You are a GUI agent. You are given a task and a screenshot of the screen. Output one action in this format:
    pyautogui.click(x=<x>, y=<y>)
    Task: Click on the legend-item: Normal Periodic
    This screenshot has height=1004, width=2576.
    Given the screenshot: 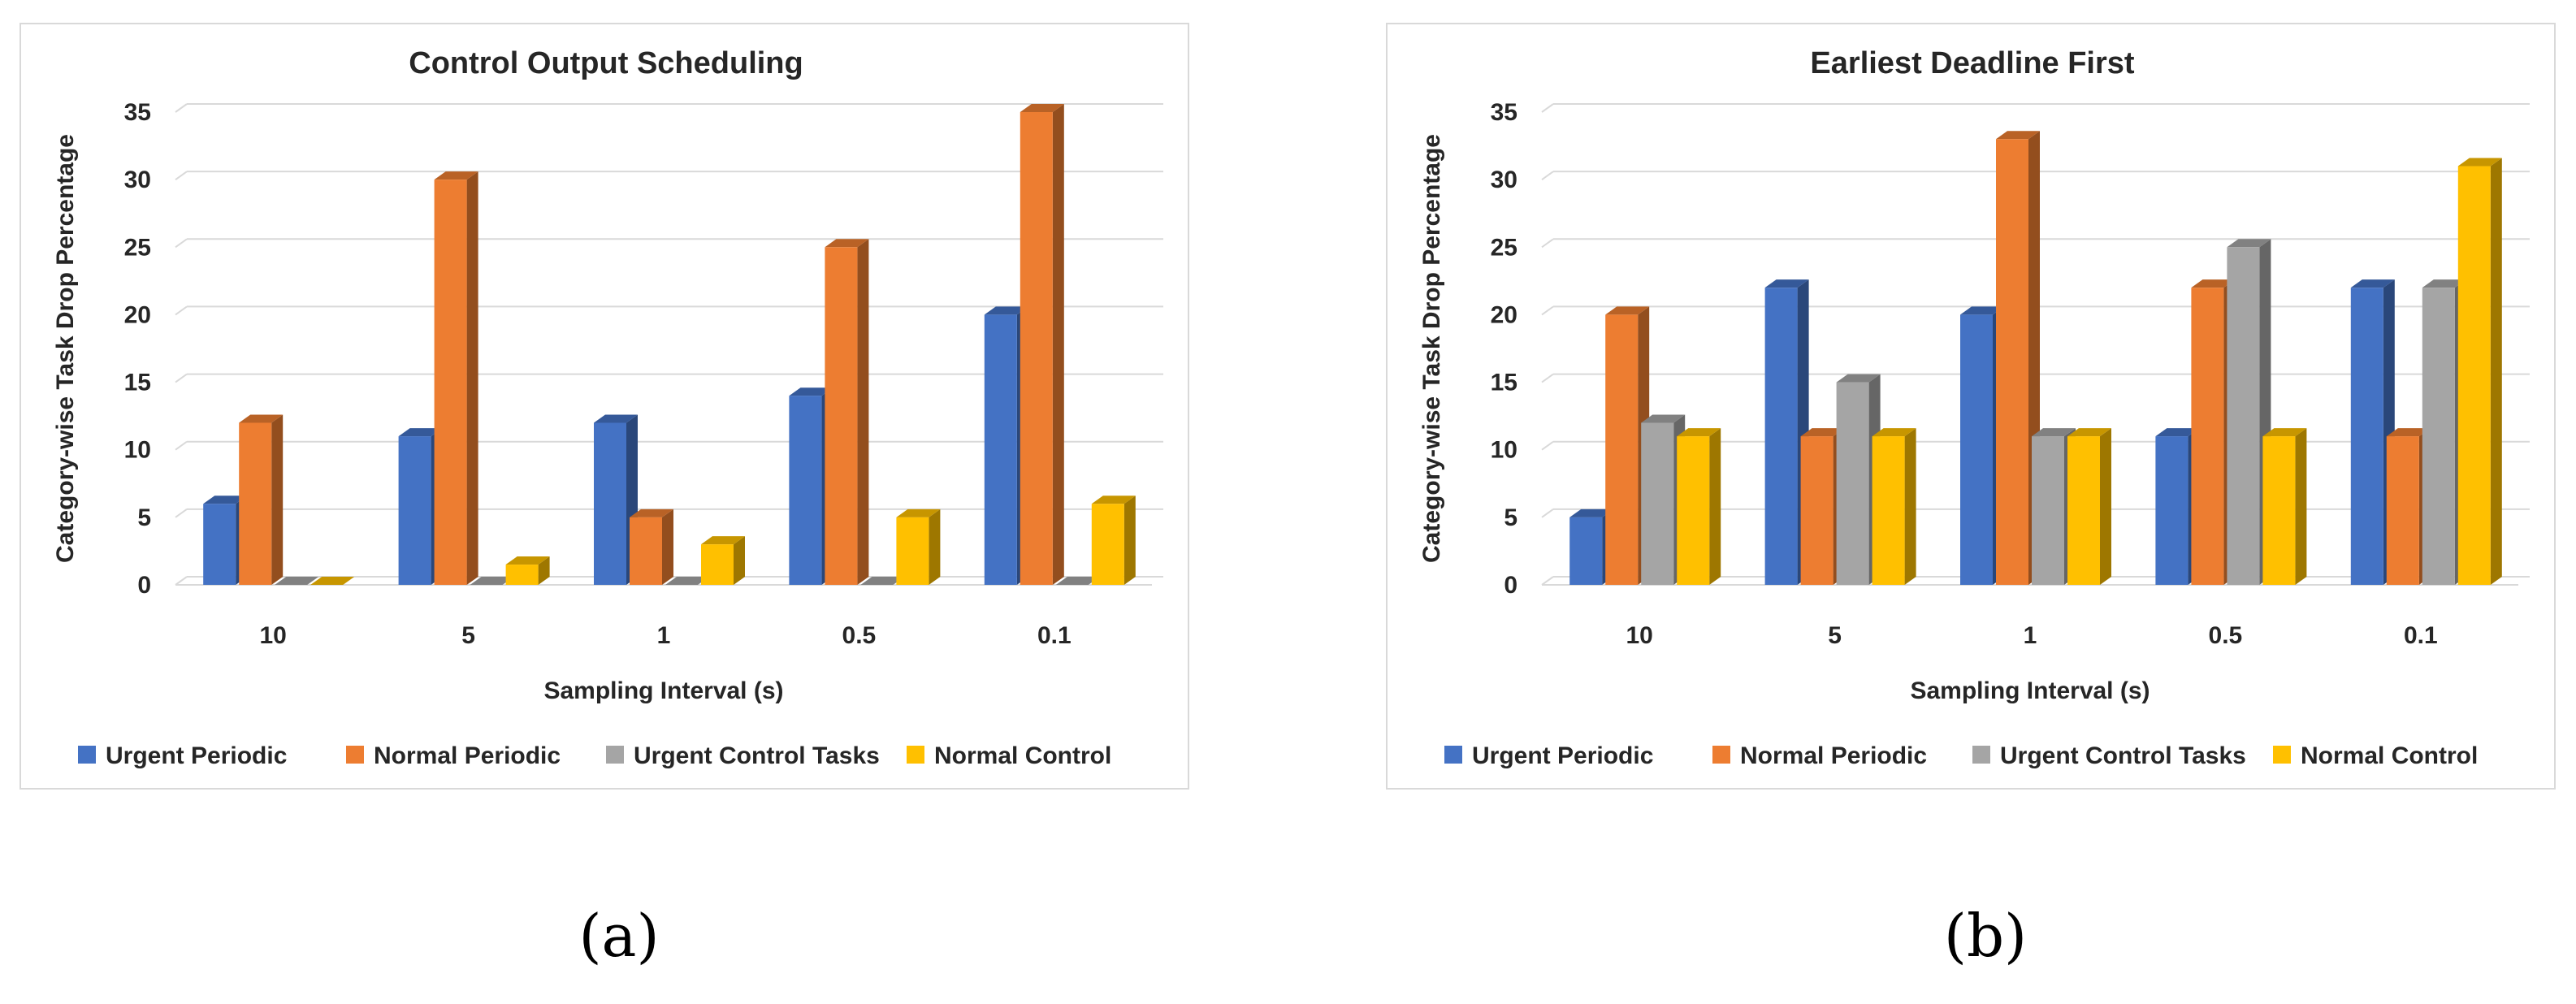 What is the action you would take?
    pyautogui.click(x=453, y=755)
    